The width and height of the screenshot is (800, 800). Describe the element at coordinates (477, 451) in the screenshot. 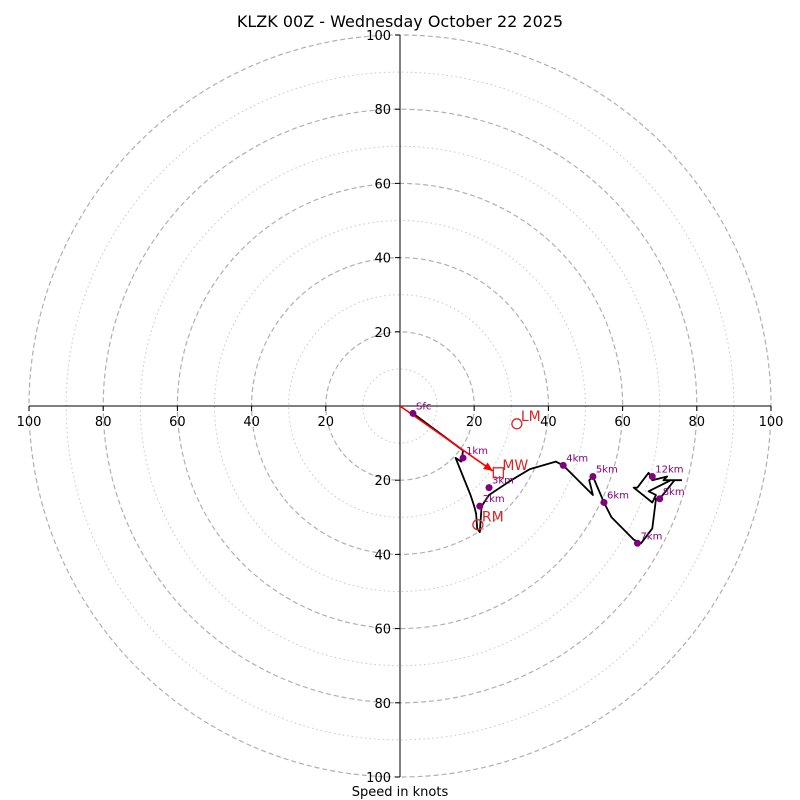

I see `height-label-1km: 1km` at that location.